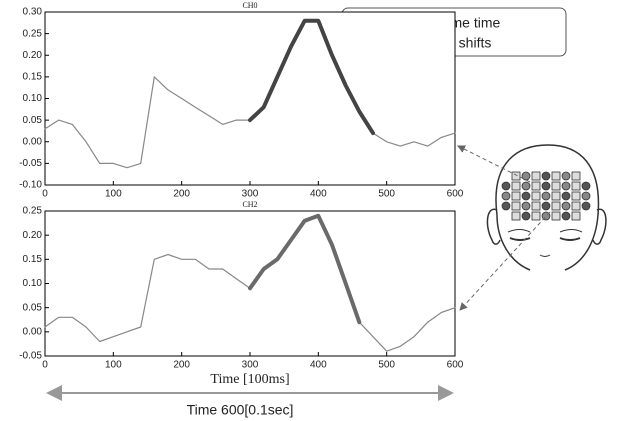 Image resolution: width=618 pixels, height=421 pixels. What do you see at coordinates (505, 261) in the screenshot?
I see `link-arrow` at bounding box center [505, 261].